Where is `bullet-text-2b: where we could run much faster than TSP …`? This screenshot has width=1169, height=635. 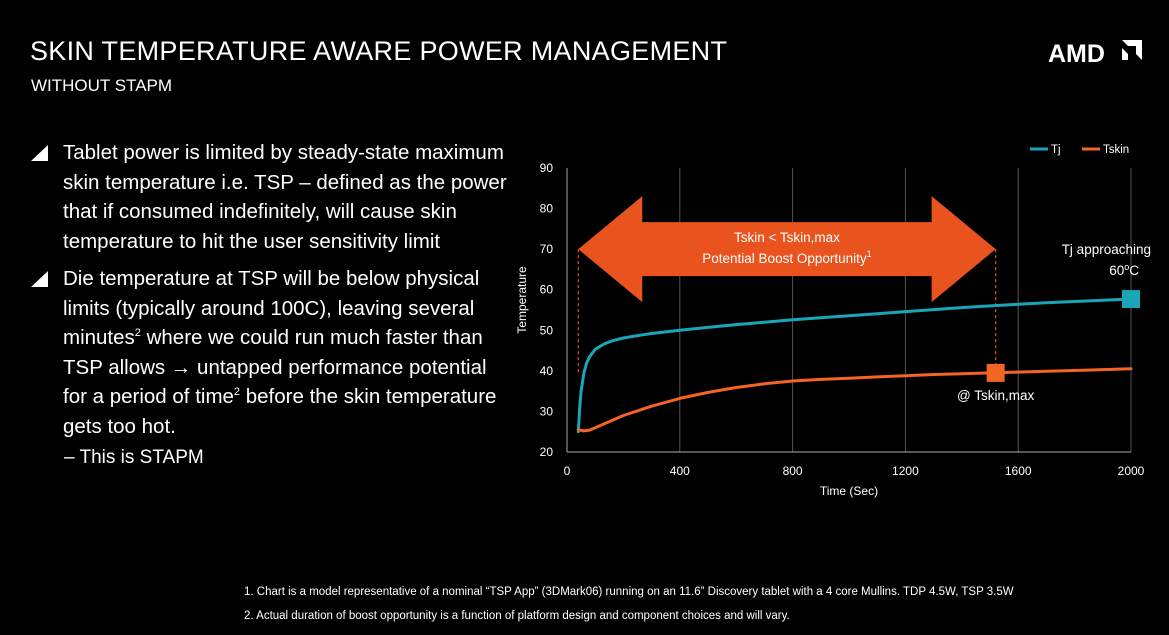
bullet-text-2b: where we could run much faster than TSP … is located at coordinates (273, 352).